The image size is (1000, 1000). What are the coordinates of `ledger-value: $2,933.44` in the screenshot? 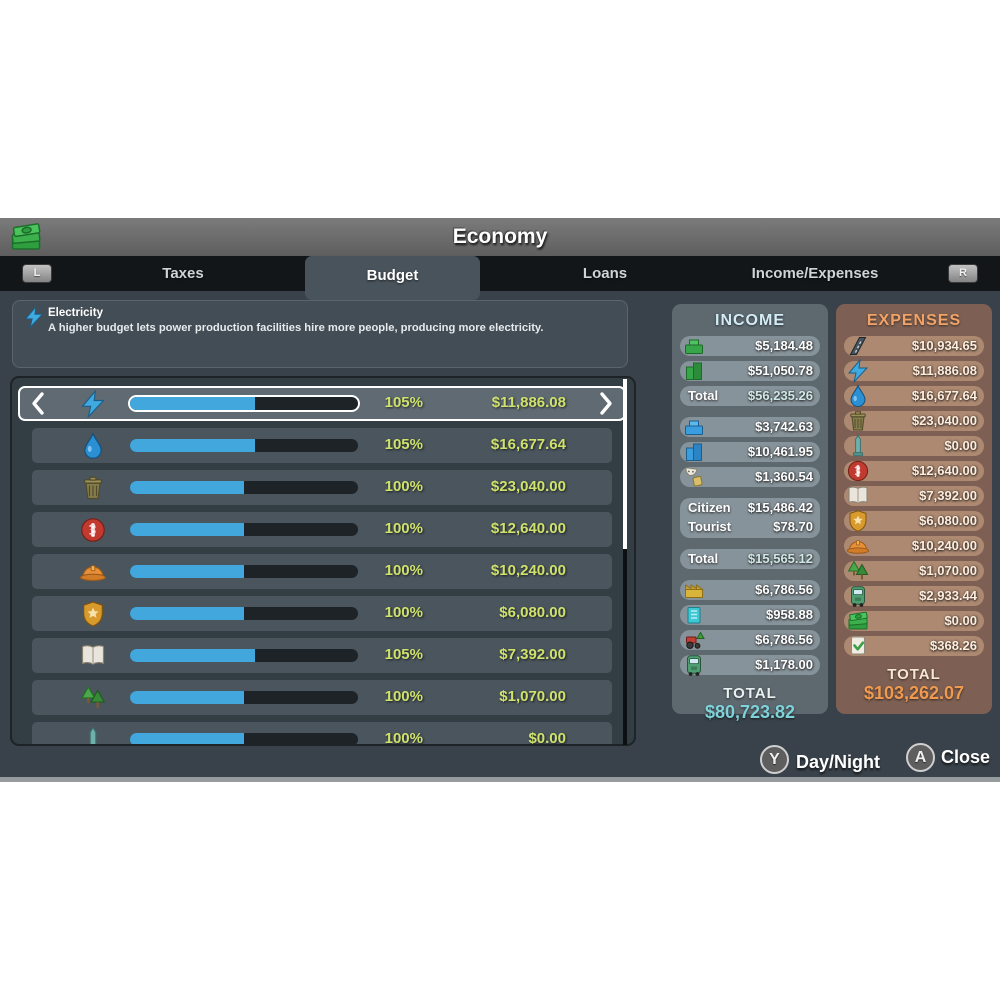 It's located at (948, 595).